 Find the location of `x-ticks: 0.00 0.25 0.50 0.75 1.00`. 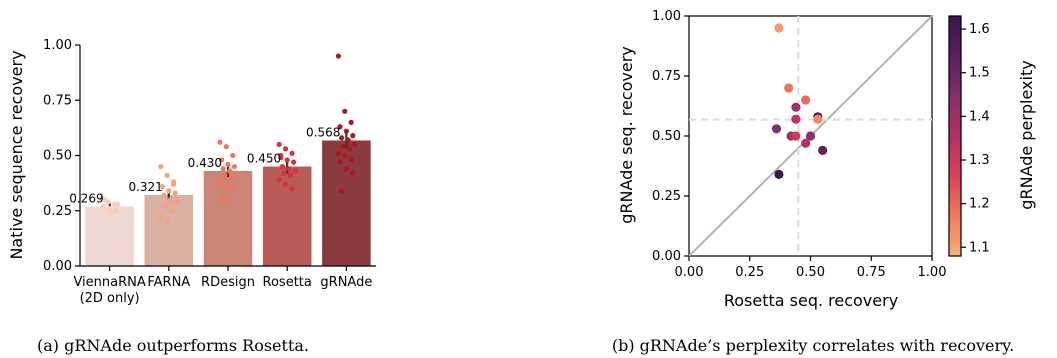

x-ticks: 0.00 0.25 0.50 0.75 1.00 is located at coordinates (811, 268).